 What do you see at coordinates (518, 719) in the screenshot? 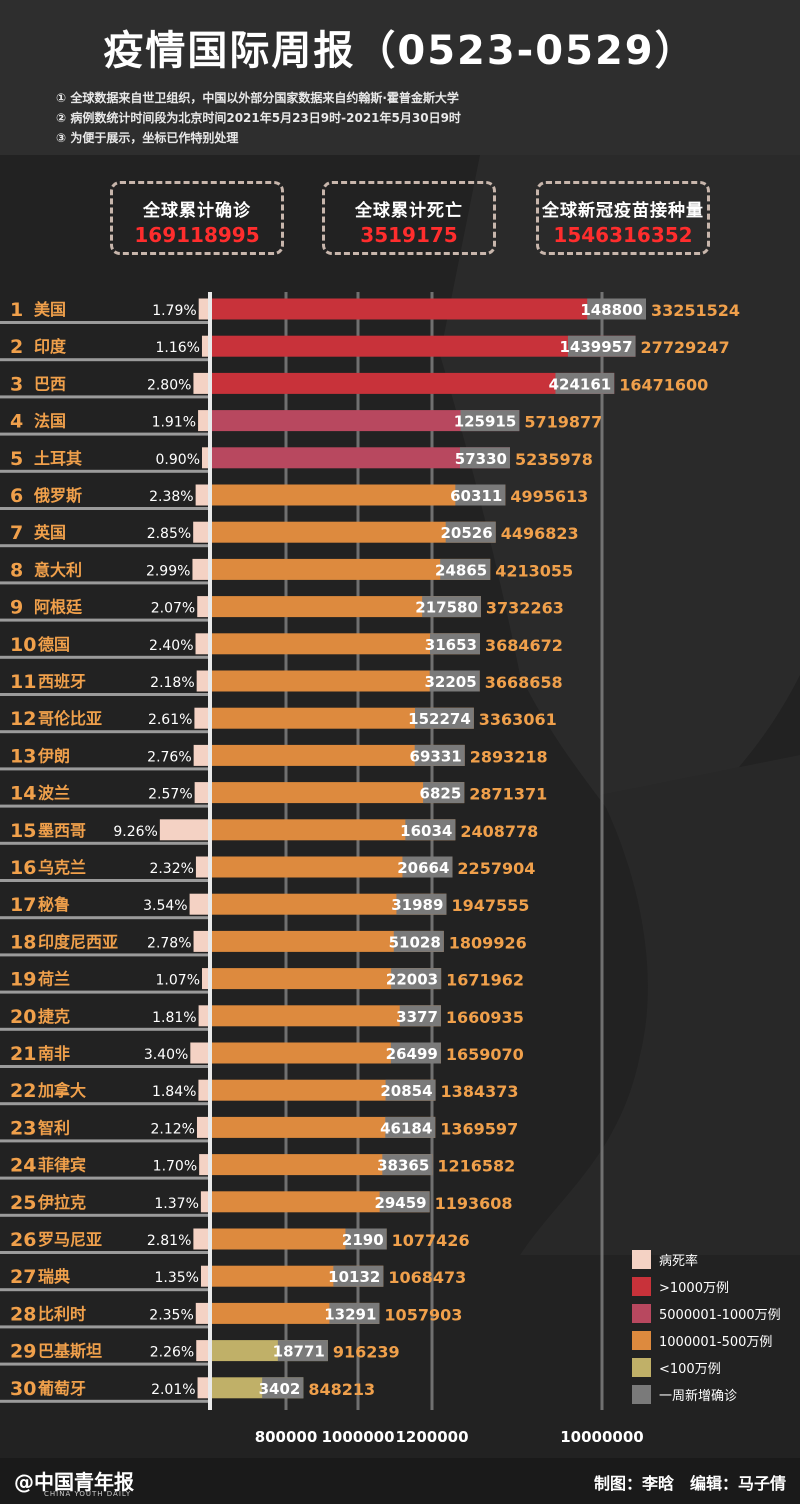
I see `cumulative-label: 3363061` at bounding box center [518, 719].